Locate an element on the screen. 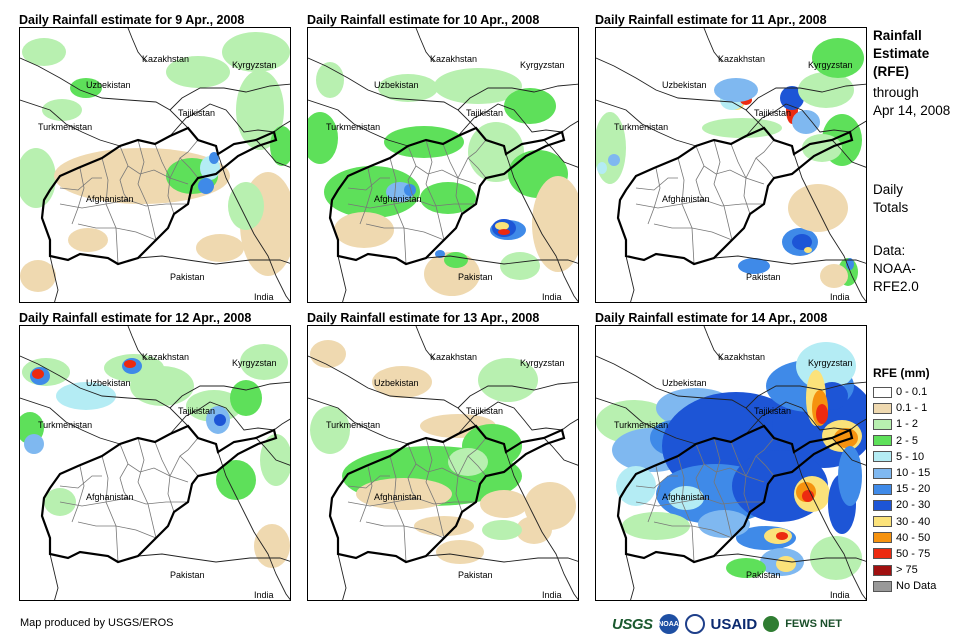 This screenshot has height=642, width=975. legend-label: 20 - 30 is located at coordinates (913, 505).